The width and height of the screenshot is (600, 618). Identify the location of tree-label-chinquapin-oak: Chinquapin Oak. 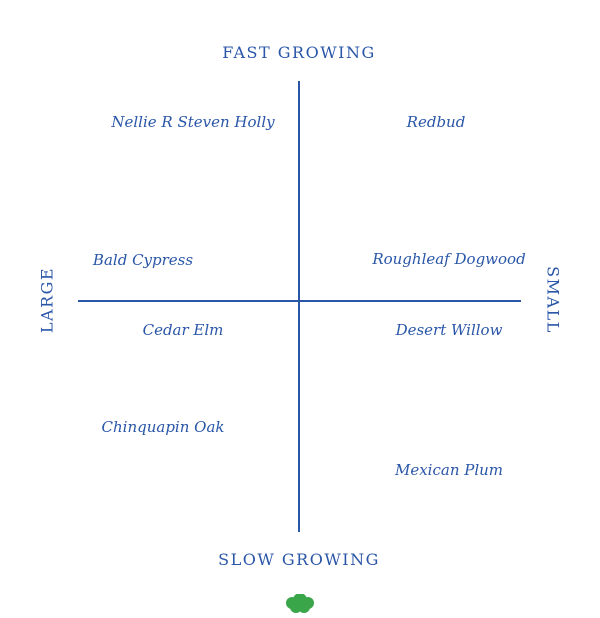
(163, 427).